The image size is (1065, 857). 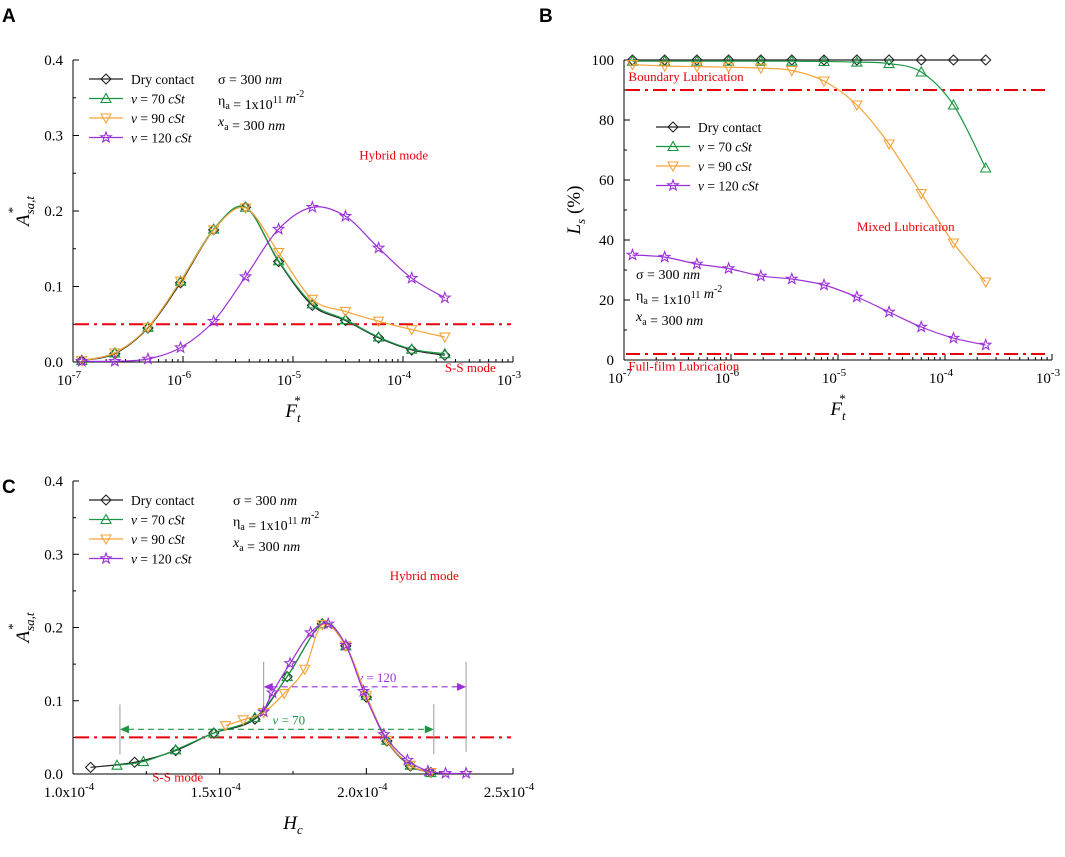 What do you see at coordinates (509, 791) in the screenshot?
I see `x-tick-label: 2.5x10⁻⁴` at bounding box center [509, 791].